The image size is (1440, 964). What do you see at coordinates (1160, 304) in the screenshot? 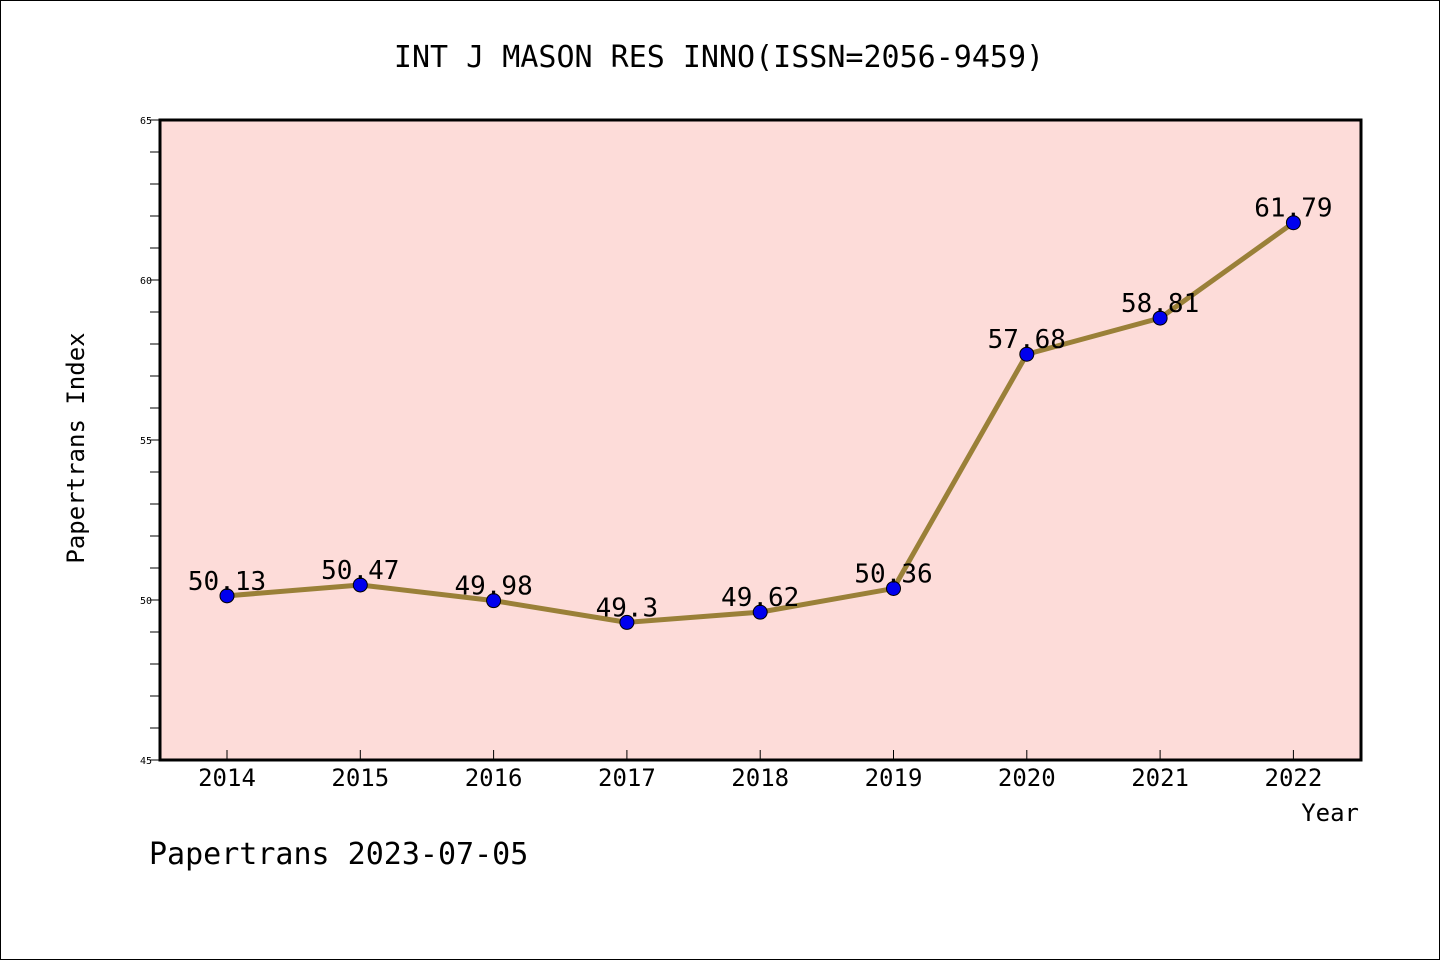
I see `data-label: 58.81` at bounding box center [1160, 304].